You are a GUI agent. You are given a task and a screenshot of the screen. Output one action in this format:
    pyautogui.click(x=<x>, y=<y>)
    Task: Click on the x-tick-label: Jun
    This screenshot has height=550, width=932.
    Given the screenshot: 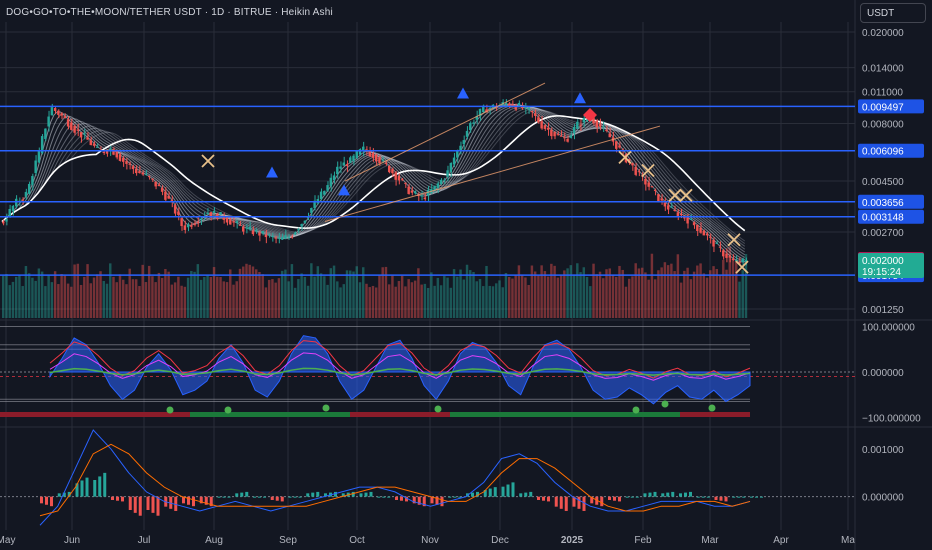 What is the action you would take?
    pyautogui.click(x=72, y=540)
    